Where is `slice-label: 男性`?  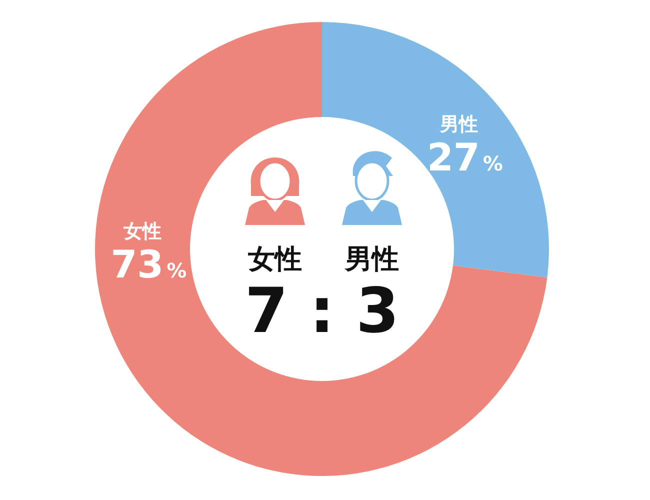
slice-label: 男性 is located at coordinates (458, 125).